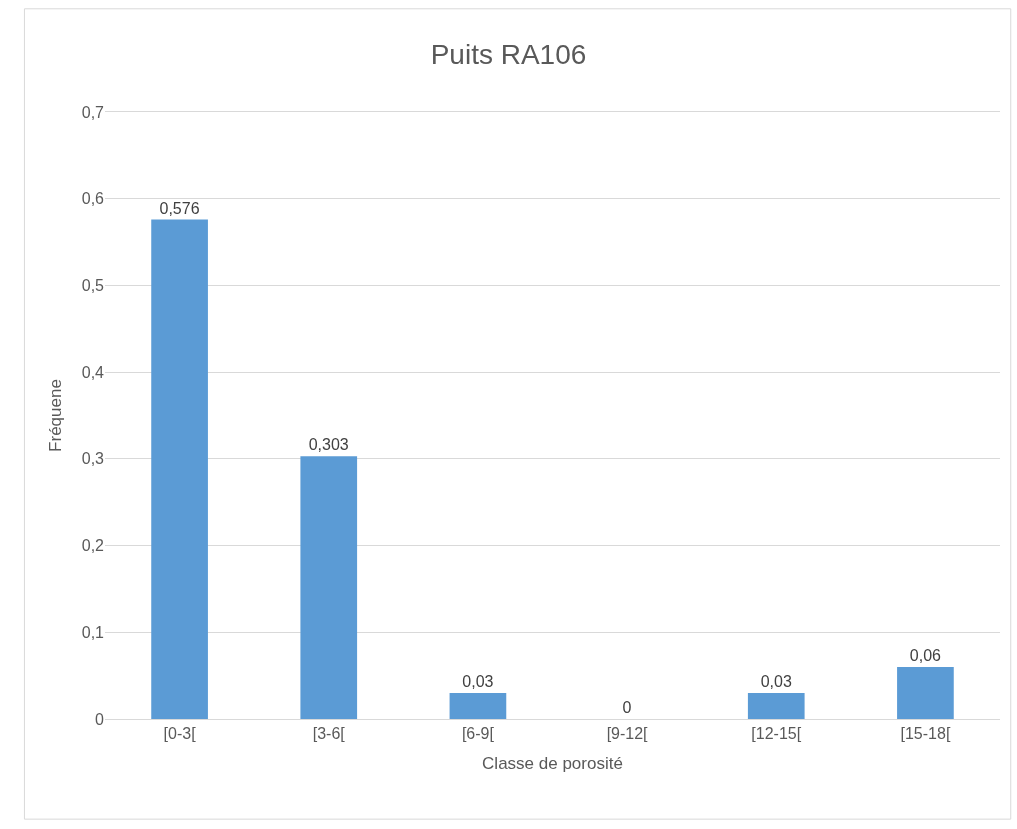 This screenshot has width=1017, height=829. I want to click on y-axis-title: Fréquene, so click(56, 415).